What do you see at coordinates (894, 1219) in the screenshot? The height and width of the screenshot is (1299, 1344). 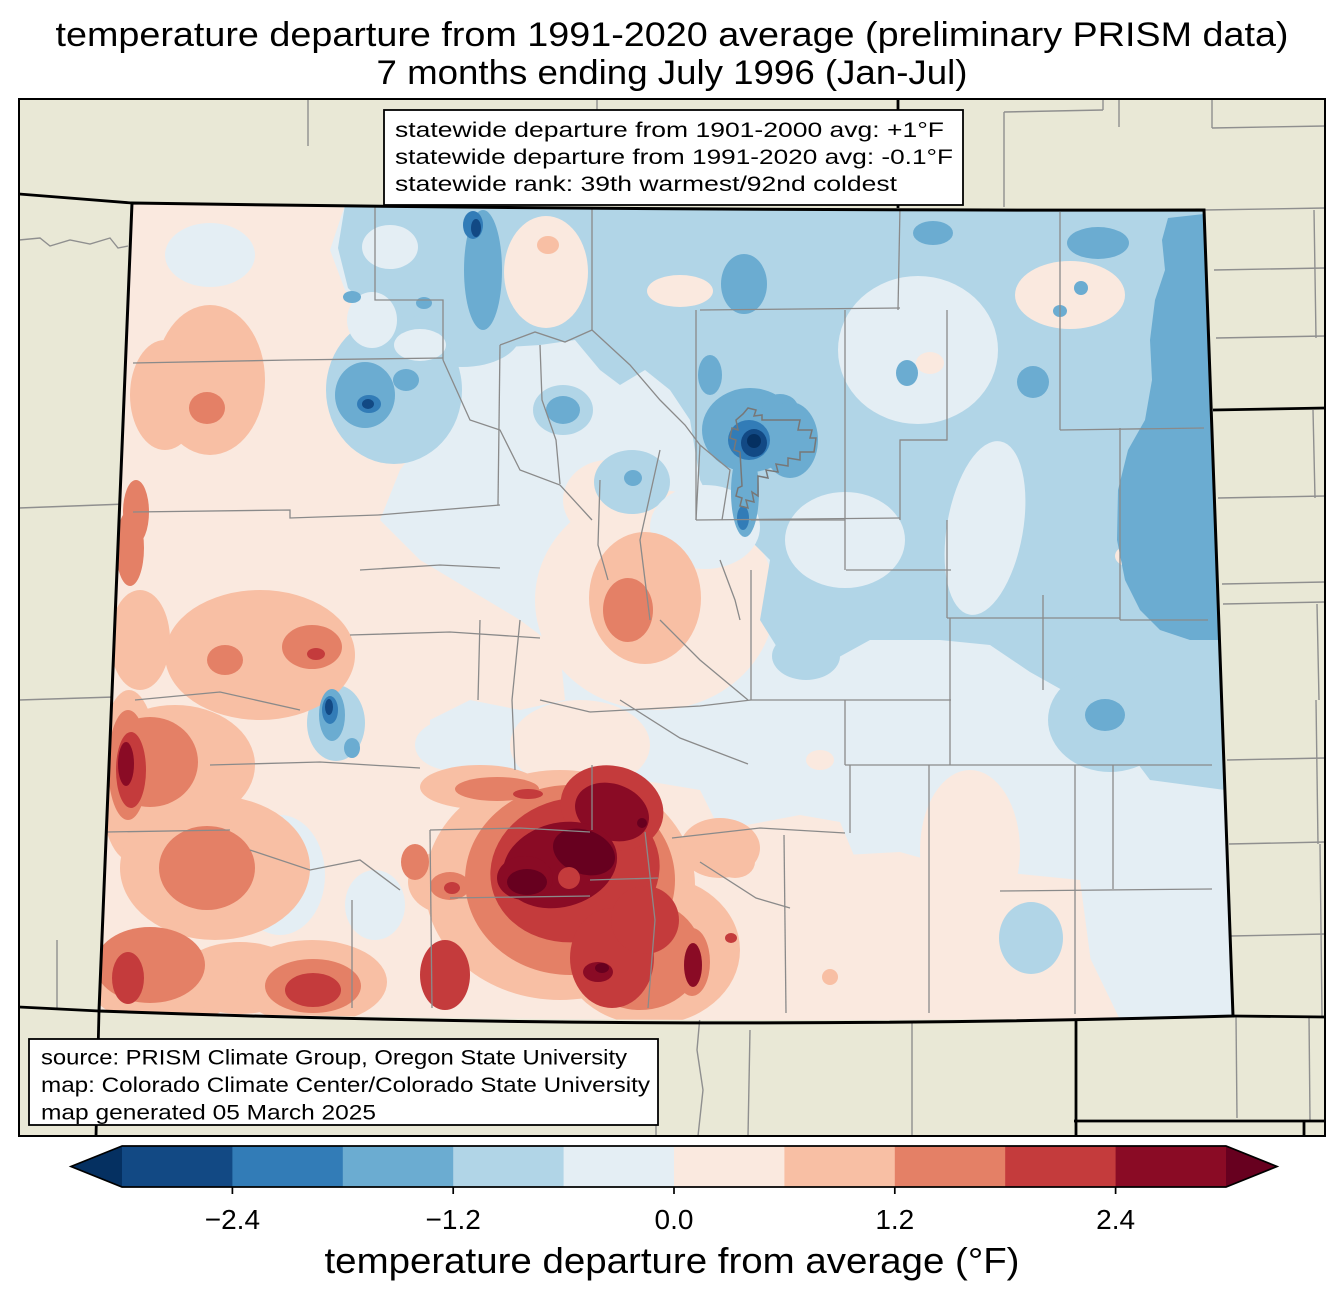 I see `svg-text: 1.2` at bounding box center [894, 1219].